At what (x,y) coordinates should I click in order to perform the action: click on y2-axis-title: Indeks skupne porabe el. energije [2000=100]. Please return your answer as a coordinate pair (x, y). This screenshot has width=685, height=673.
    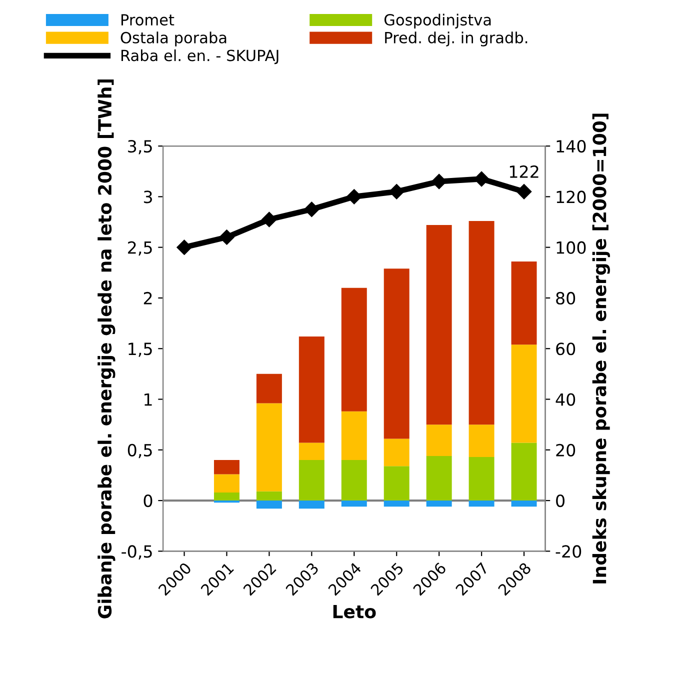
    Looking at the image, I should click on (601, 349).